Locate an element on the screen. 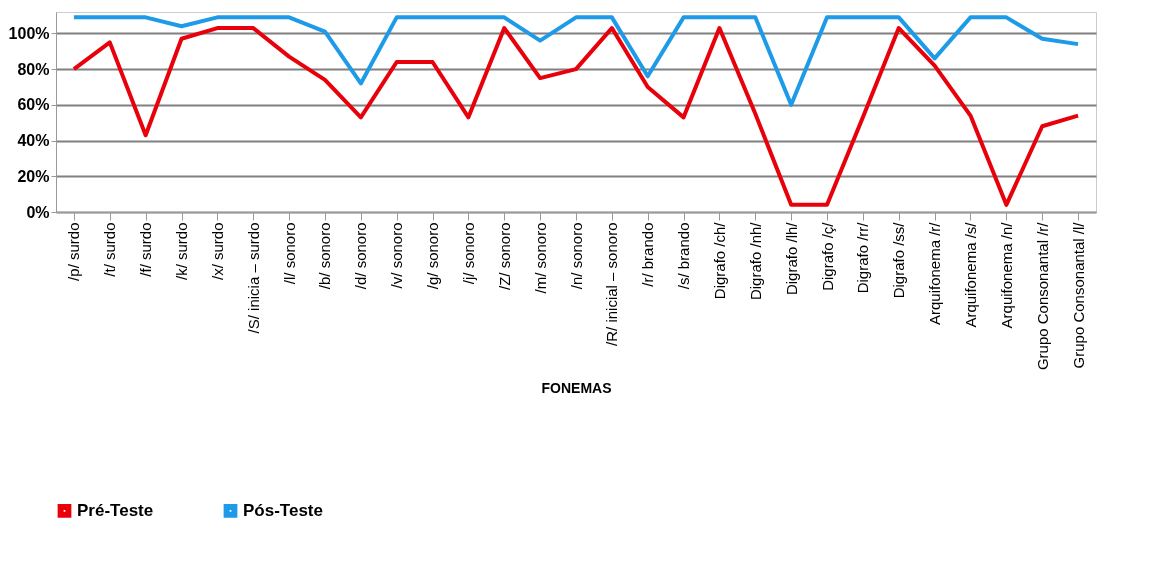 The width and height of the screenshot is (1168, 565). x-tick-label: /g/ sonoro is located at coordinates (433, 256).